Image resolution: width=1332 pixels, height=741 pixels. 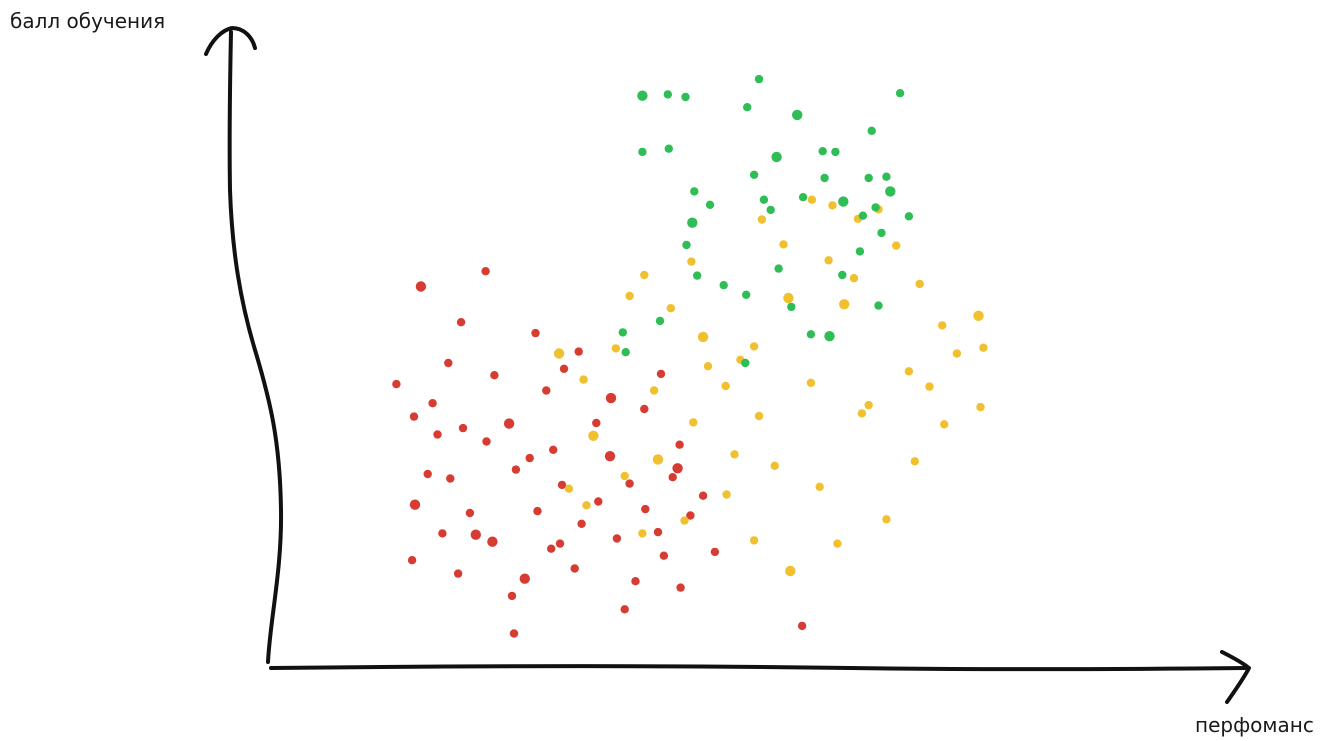 I want to click on y-axis-arrow, so click(x=230, y=41).